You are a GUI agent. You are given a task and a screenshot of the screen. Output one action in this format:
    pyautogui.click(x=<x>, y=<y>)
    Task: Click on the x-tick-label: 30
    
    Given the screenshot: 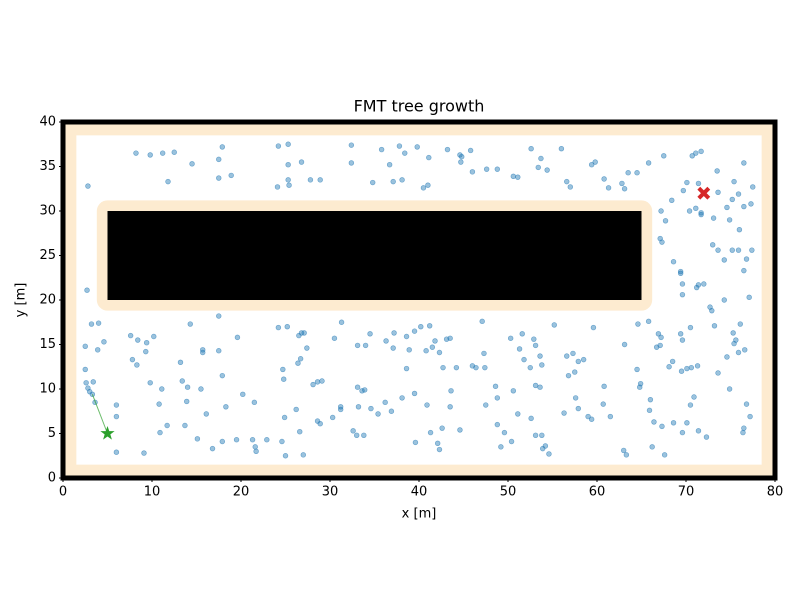 What is the action you would take?
    pyautogui.click(x=330, y=492)
    